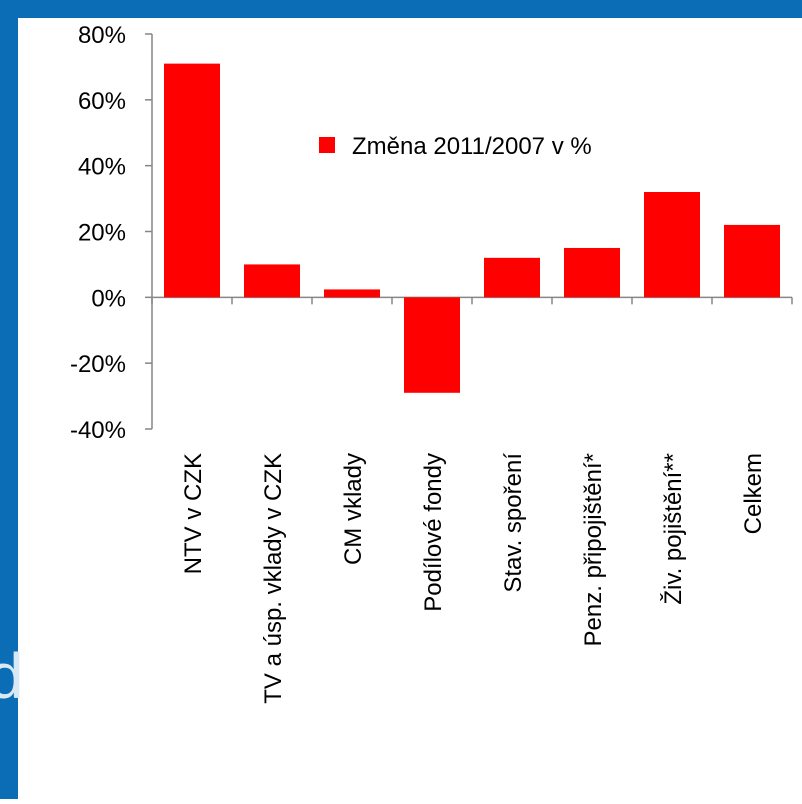 The width and height of the screenshot is (802, 804). What do you see at coordinates (193, 513) in the screenshot?
I see `x-tick-label: NTV v CZK` at bounding box center [193, 513].